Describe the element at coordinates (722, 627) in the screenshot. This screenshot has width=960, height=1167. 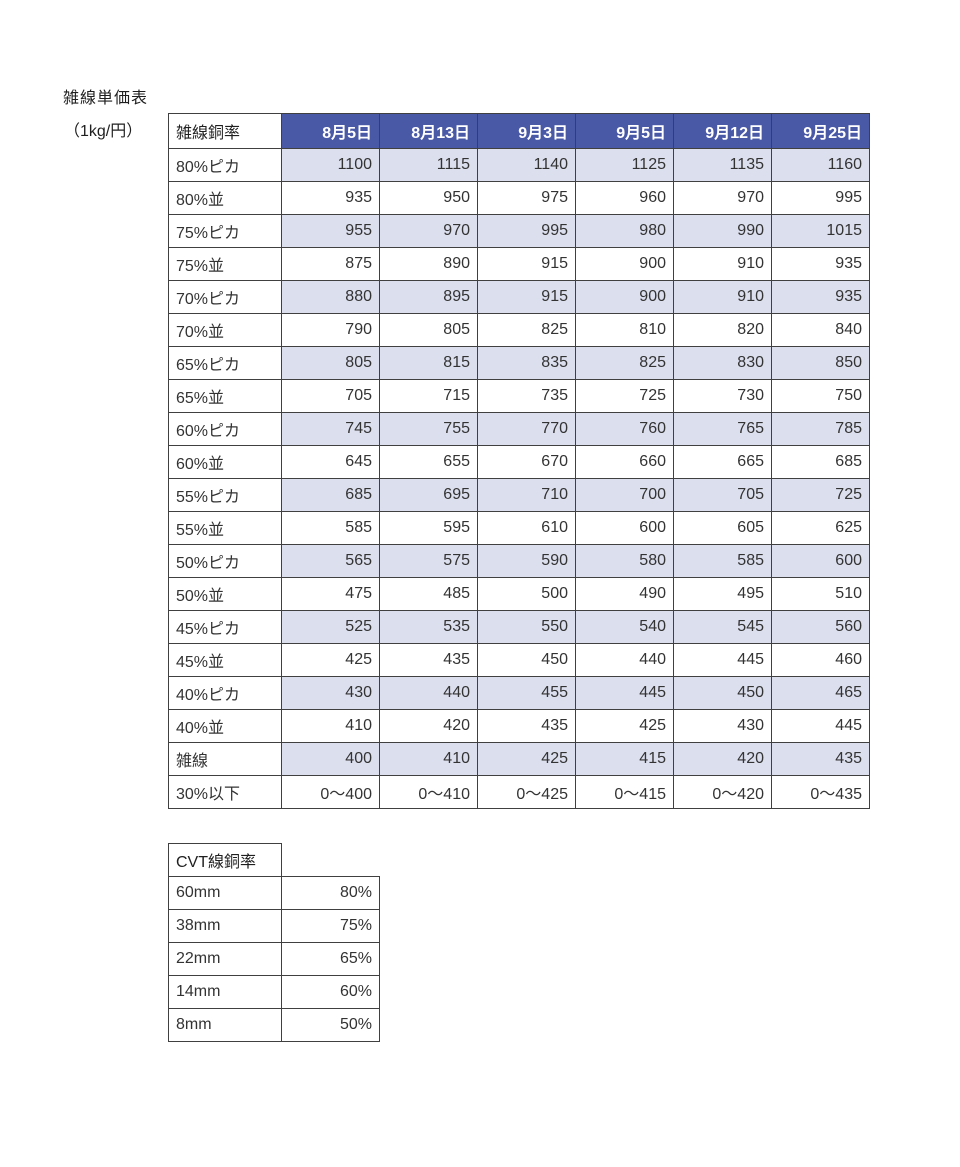
I see `price-value-cell: 545` at that location.